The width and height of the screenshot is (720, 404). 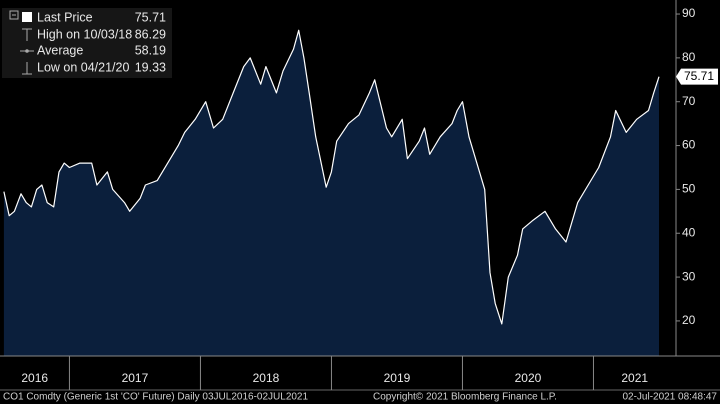 I want to click on legend-label: Last Price, so click(x=65, y=17).